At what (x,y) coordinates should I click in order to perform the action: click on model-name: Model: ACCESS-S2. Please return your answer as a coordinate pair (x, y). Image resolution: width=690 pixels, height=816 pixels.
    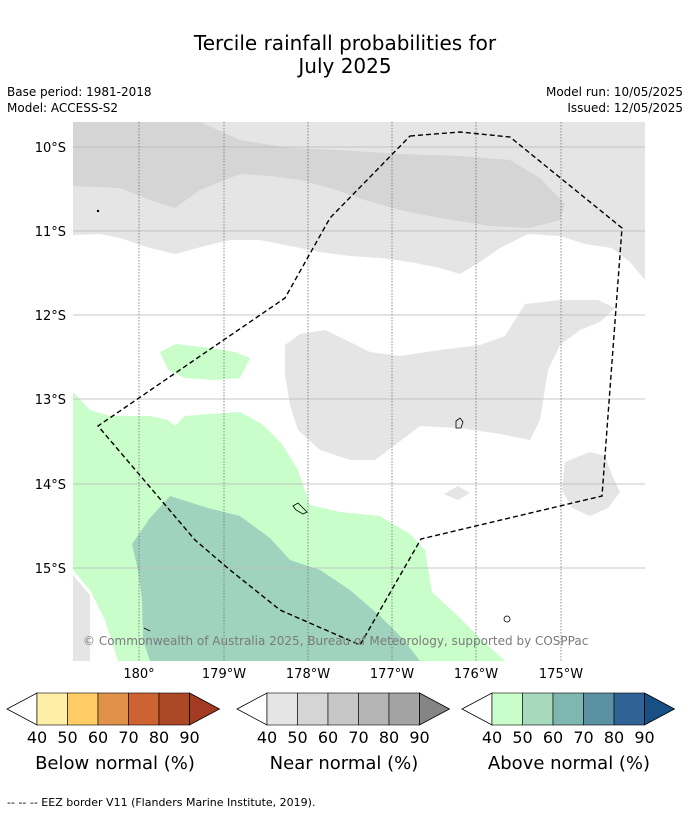
    Looking at the image, I should click on (63, 108).